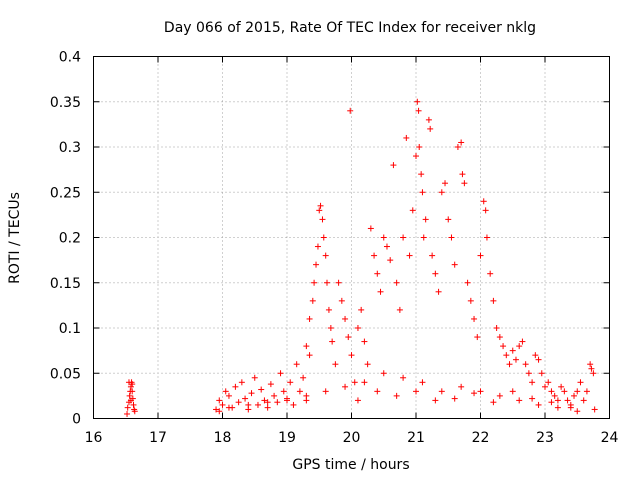 The image size is (640, 480). What do you see at coordinates (70, 329) in the screenshot?
I see `y-tick-label: 0.1` at bounding box center [70, 329].